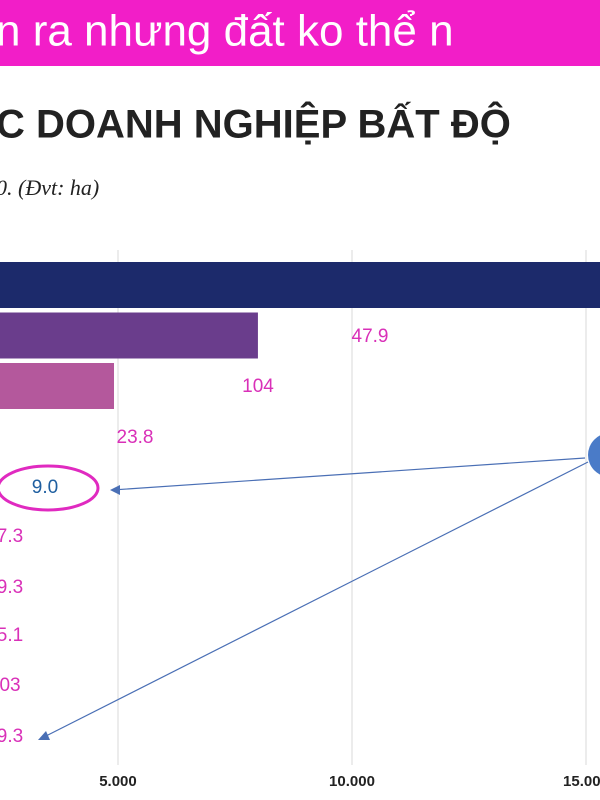 Image resolution: width=600 pixels, height=800 pixels. I want to click on x-tick-label: 5.000, so click(118, 781).